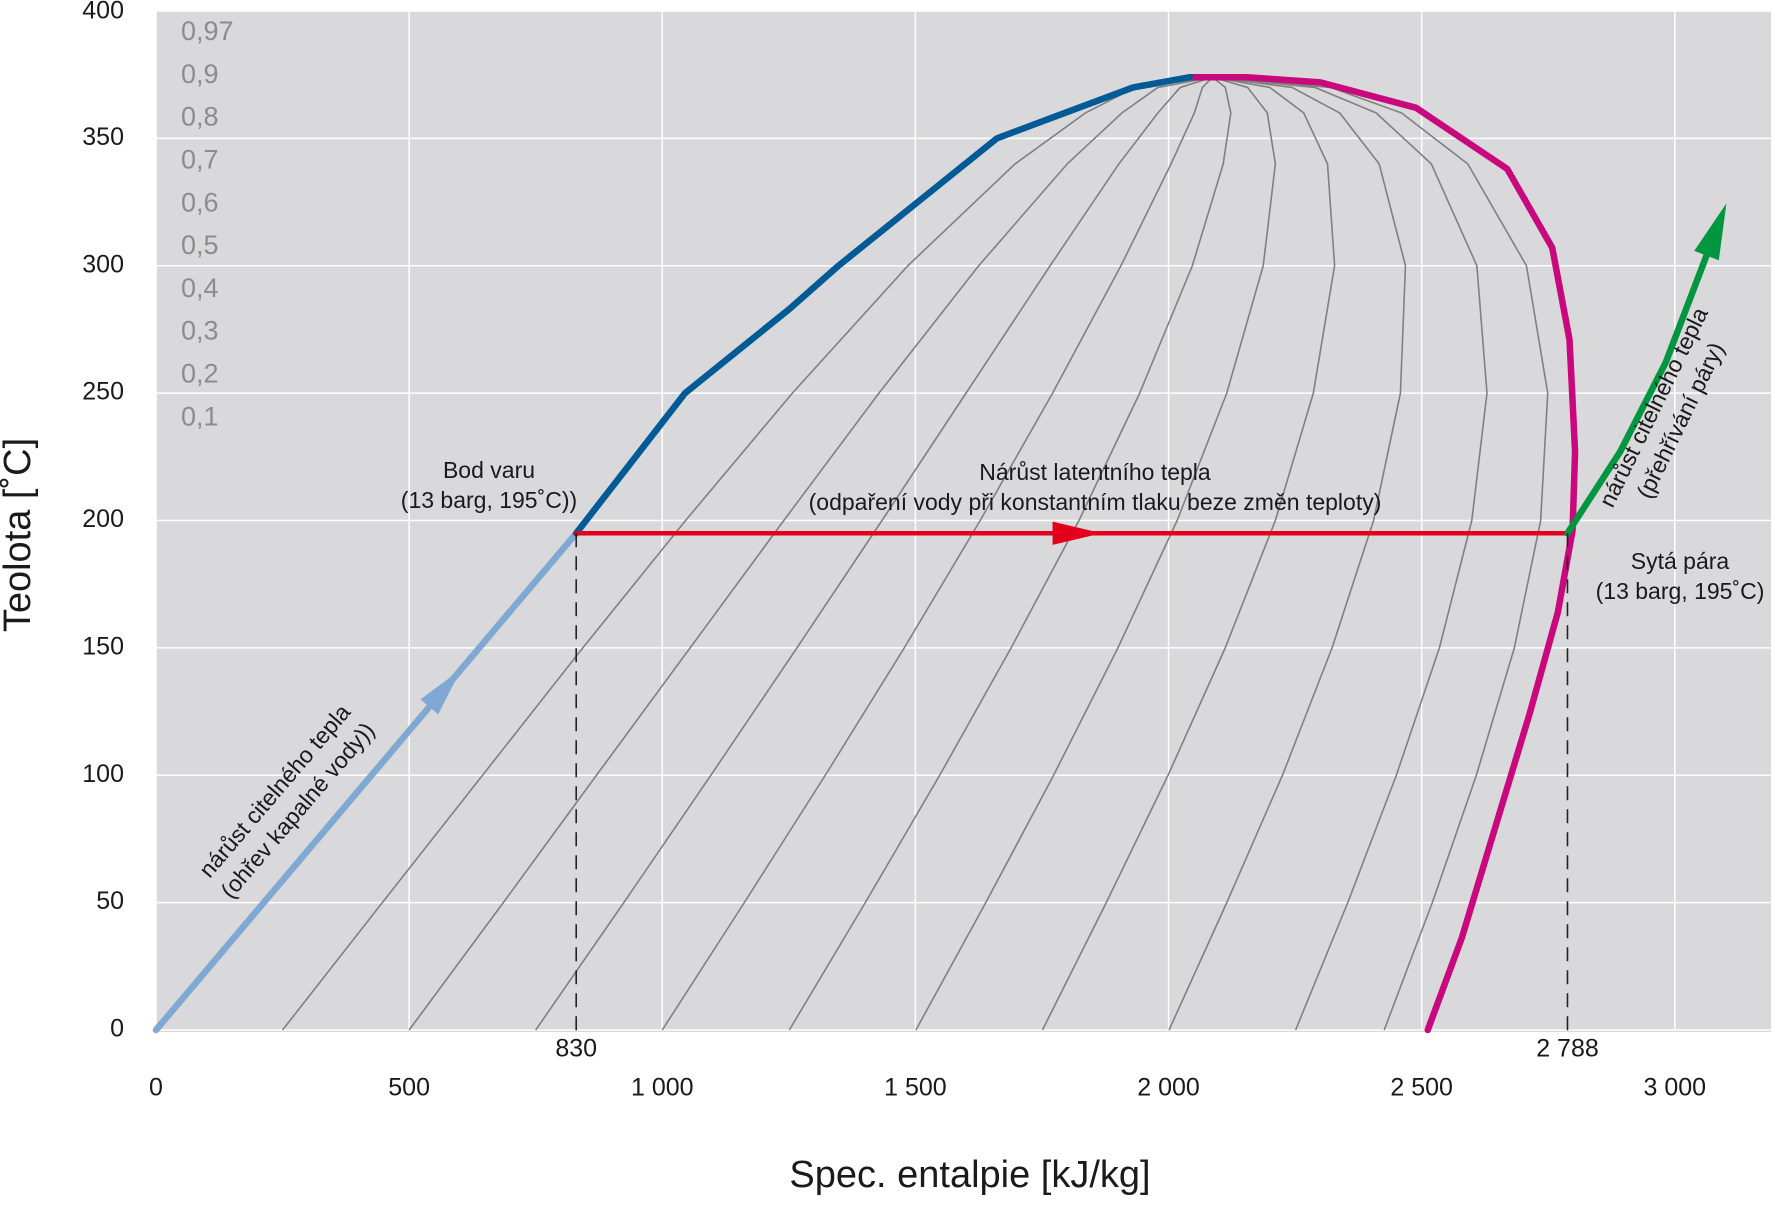 This screenshot has width=1775, height=1205. Describe the element at coordinates (103, 774) in the screenshot. I see `y-tick-label: 100` at that location.